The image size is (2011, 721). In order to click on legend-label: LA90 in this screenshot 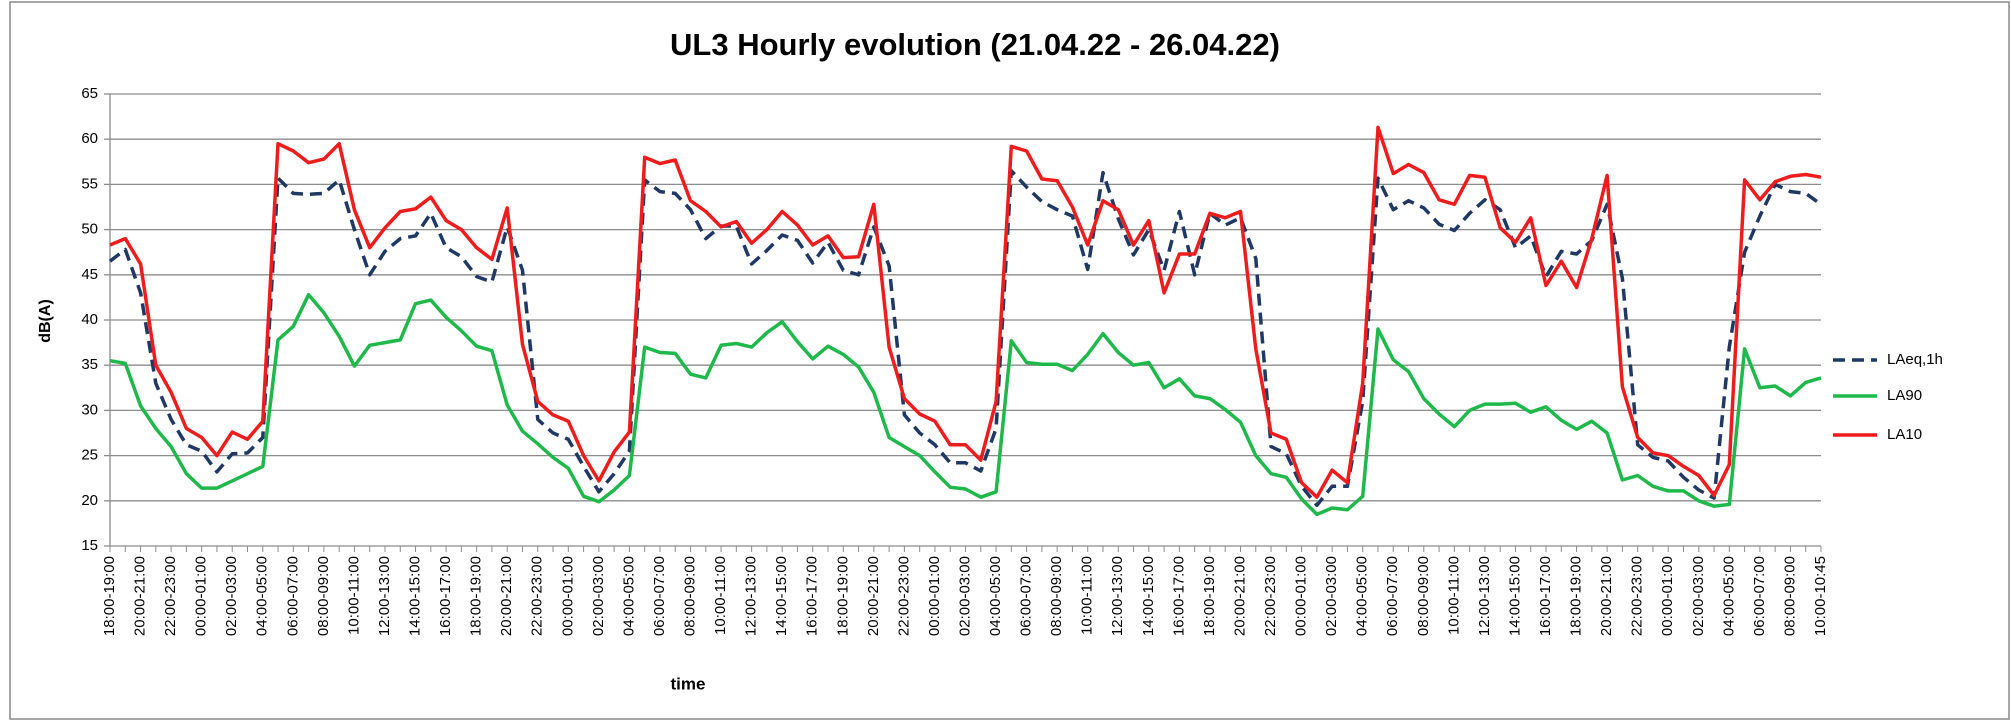, I will do `click(1904, 395)`.